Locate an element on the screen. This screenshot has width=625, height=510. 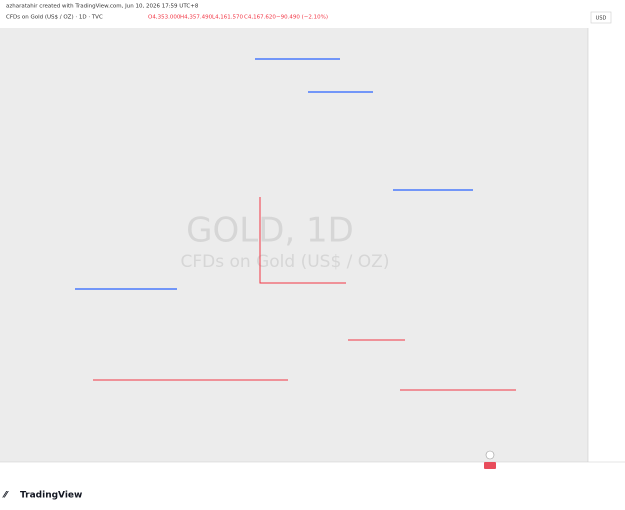
brand: TradingView is located at coordinates (51, 496).